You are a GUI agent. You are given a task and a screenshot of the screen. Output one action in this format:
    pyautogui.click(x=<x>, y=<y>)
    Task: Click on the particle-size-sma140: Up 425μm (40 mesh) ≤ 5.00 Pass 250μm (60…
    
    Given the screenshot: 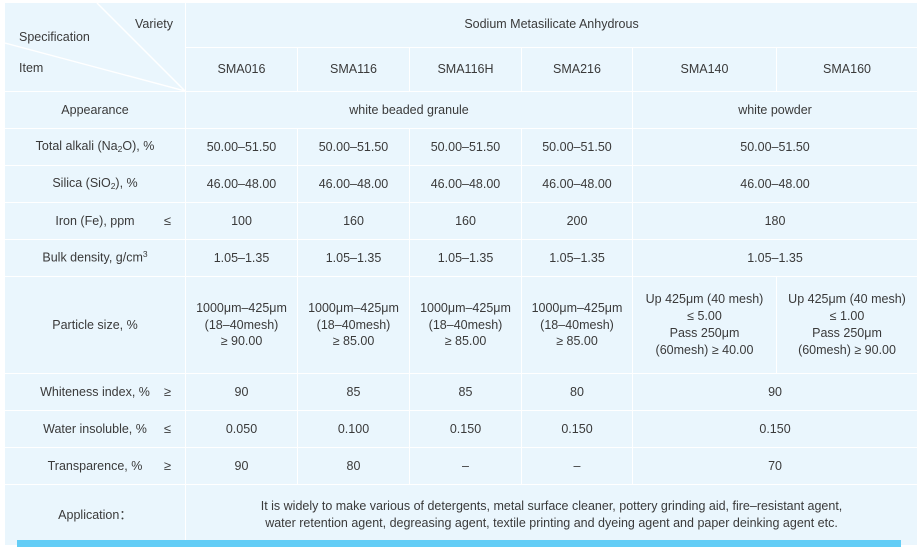 What is the action you would take?
    pyautogui.click(x=704, y=325)
    